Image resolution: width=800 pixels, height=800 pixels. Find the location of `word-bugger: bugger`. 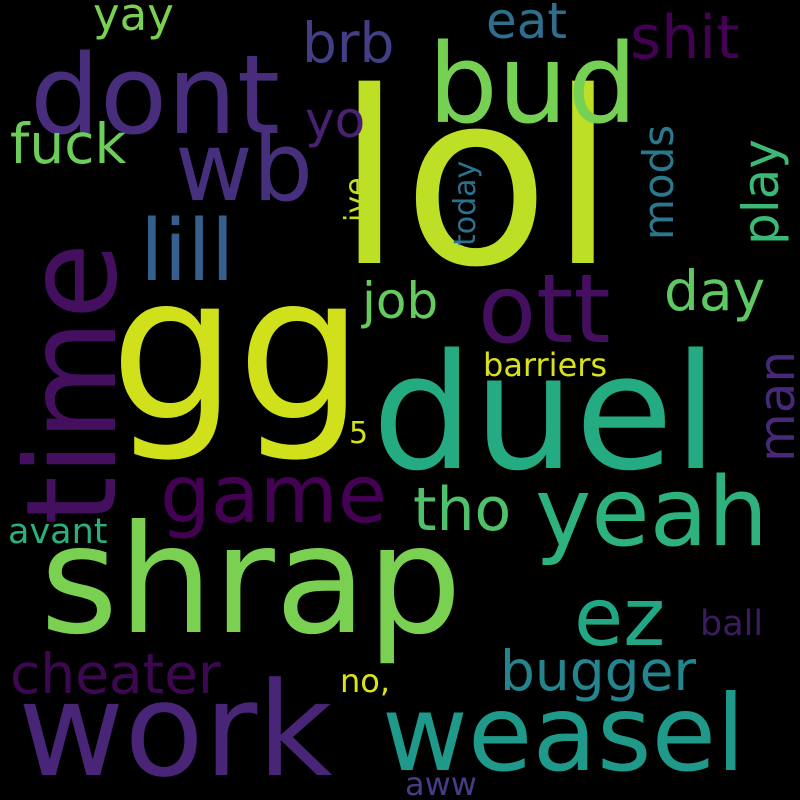

word-bugger: bugger is located at coordinates (598, 671).